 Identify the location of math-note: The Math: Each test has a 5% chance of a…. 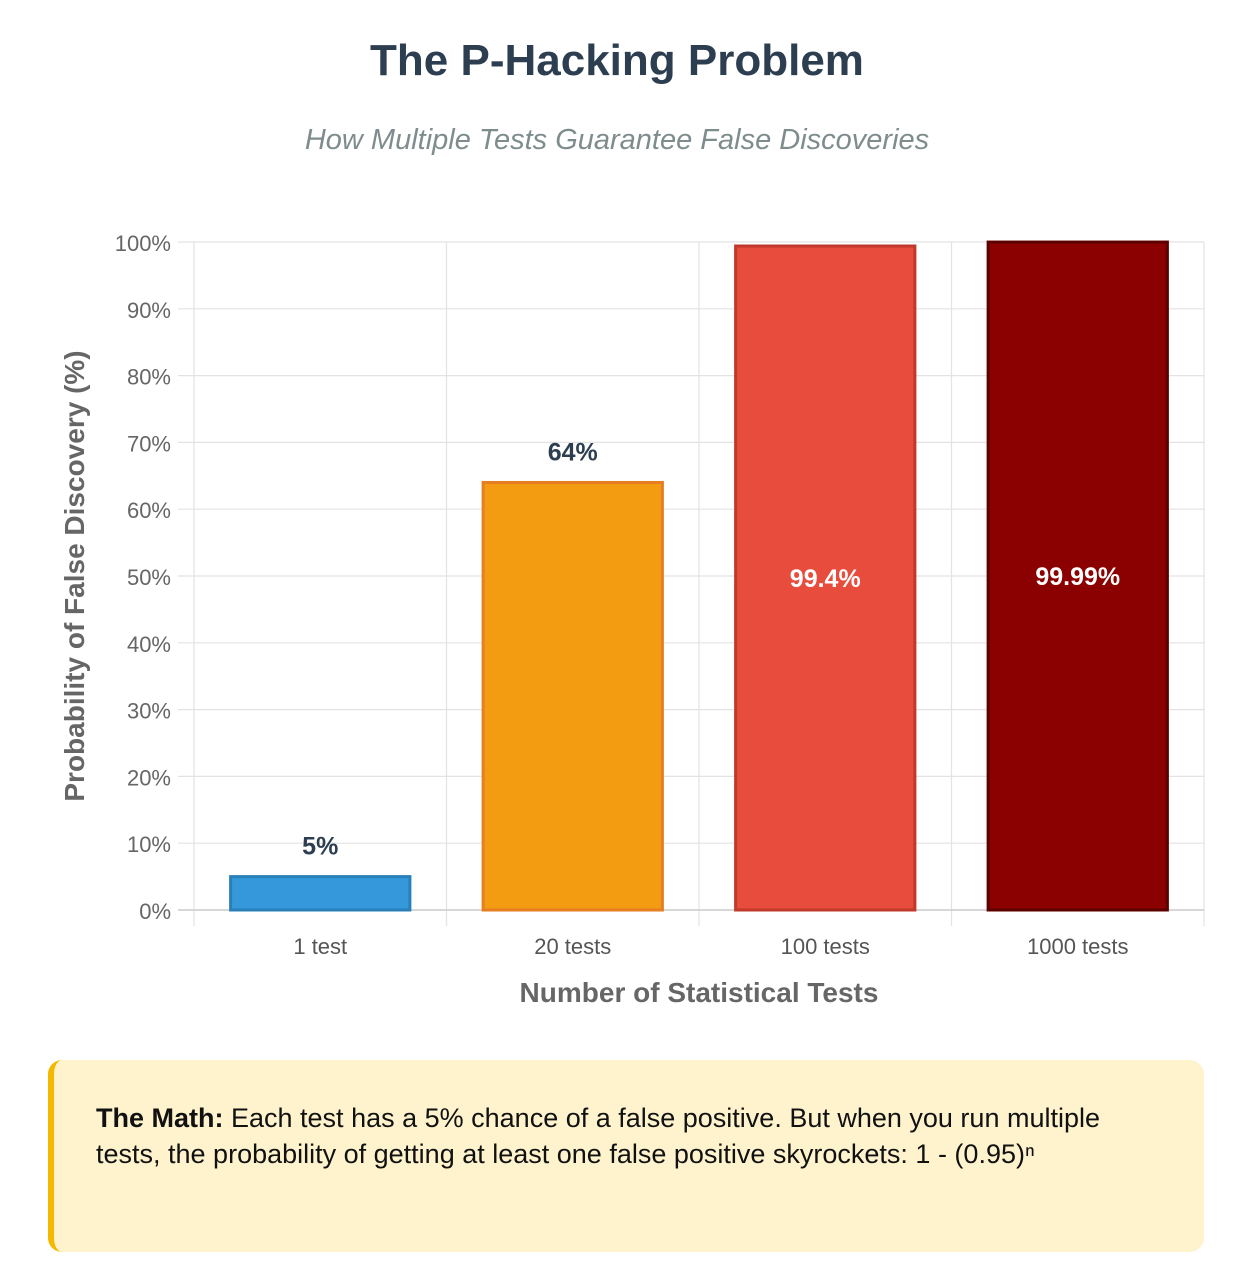
(626, 1156).